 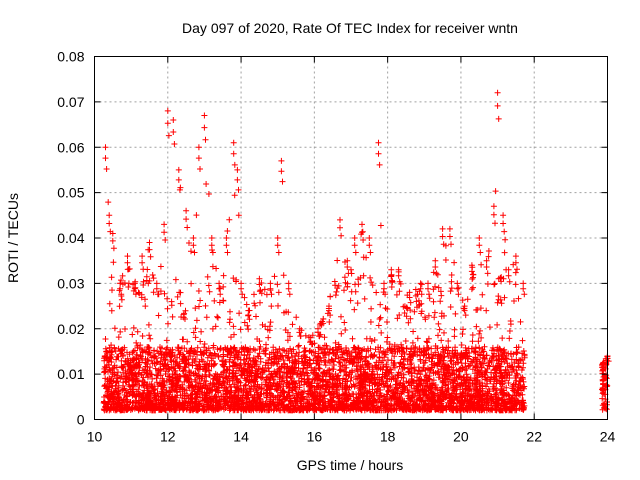 What do you see at coordinates (350, 465) in the screenshot?
I see `x-axis-title: GPS time / hours` at bounding box center [350, 465].